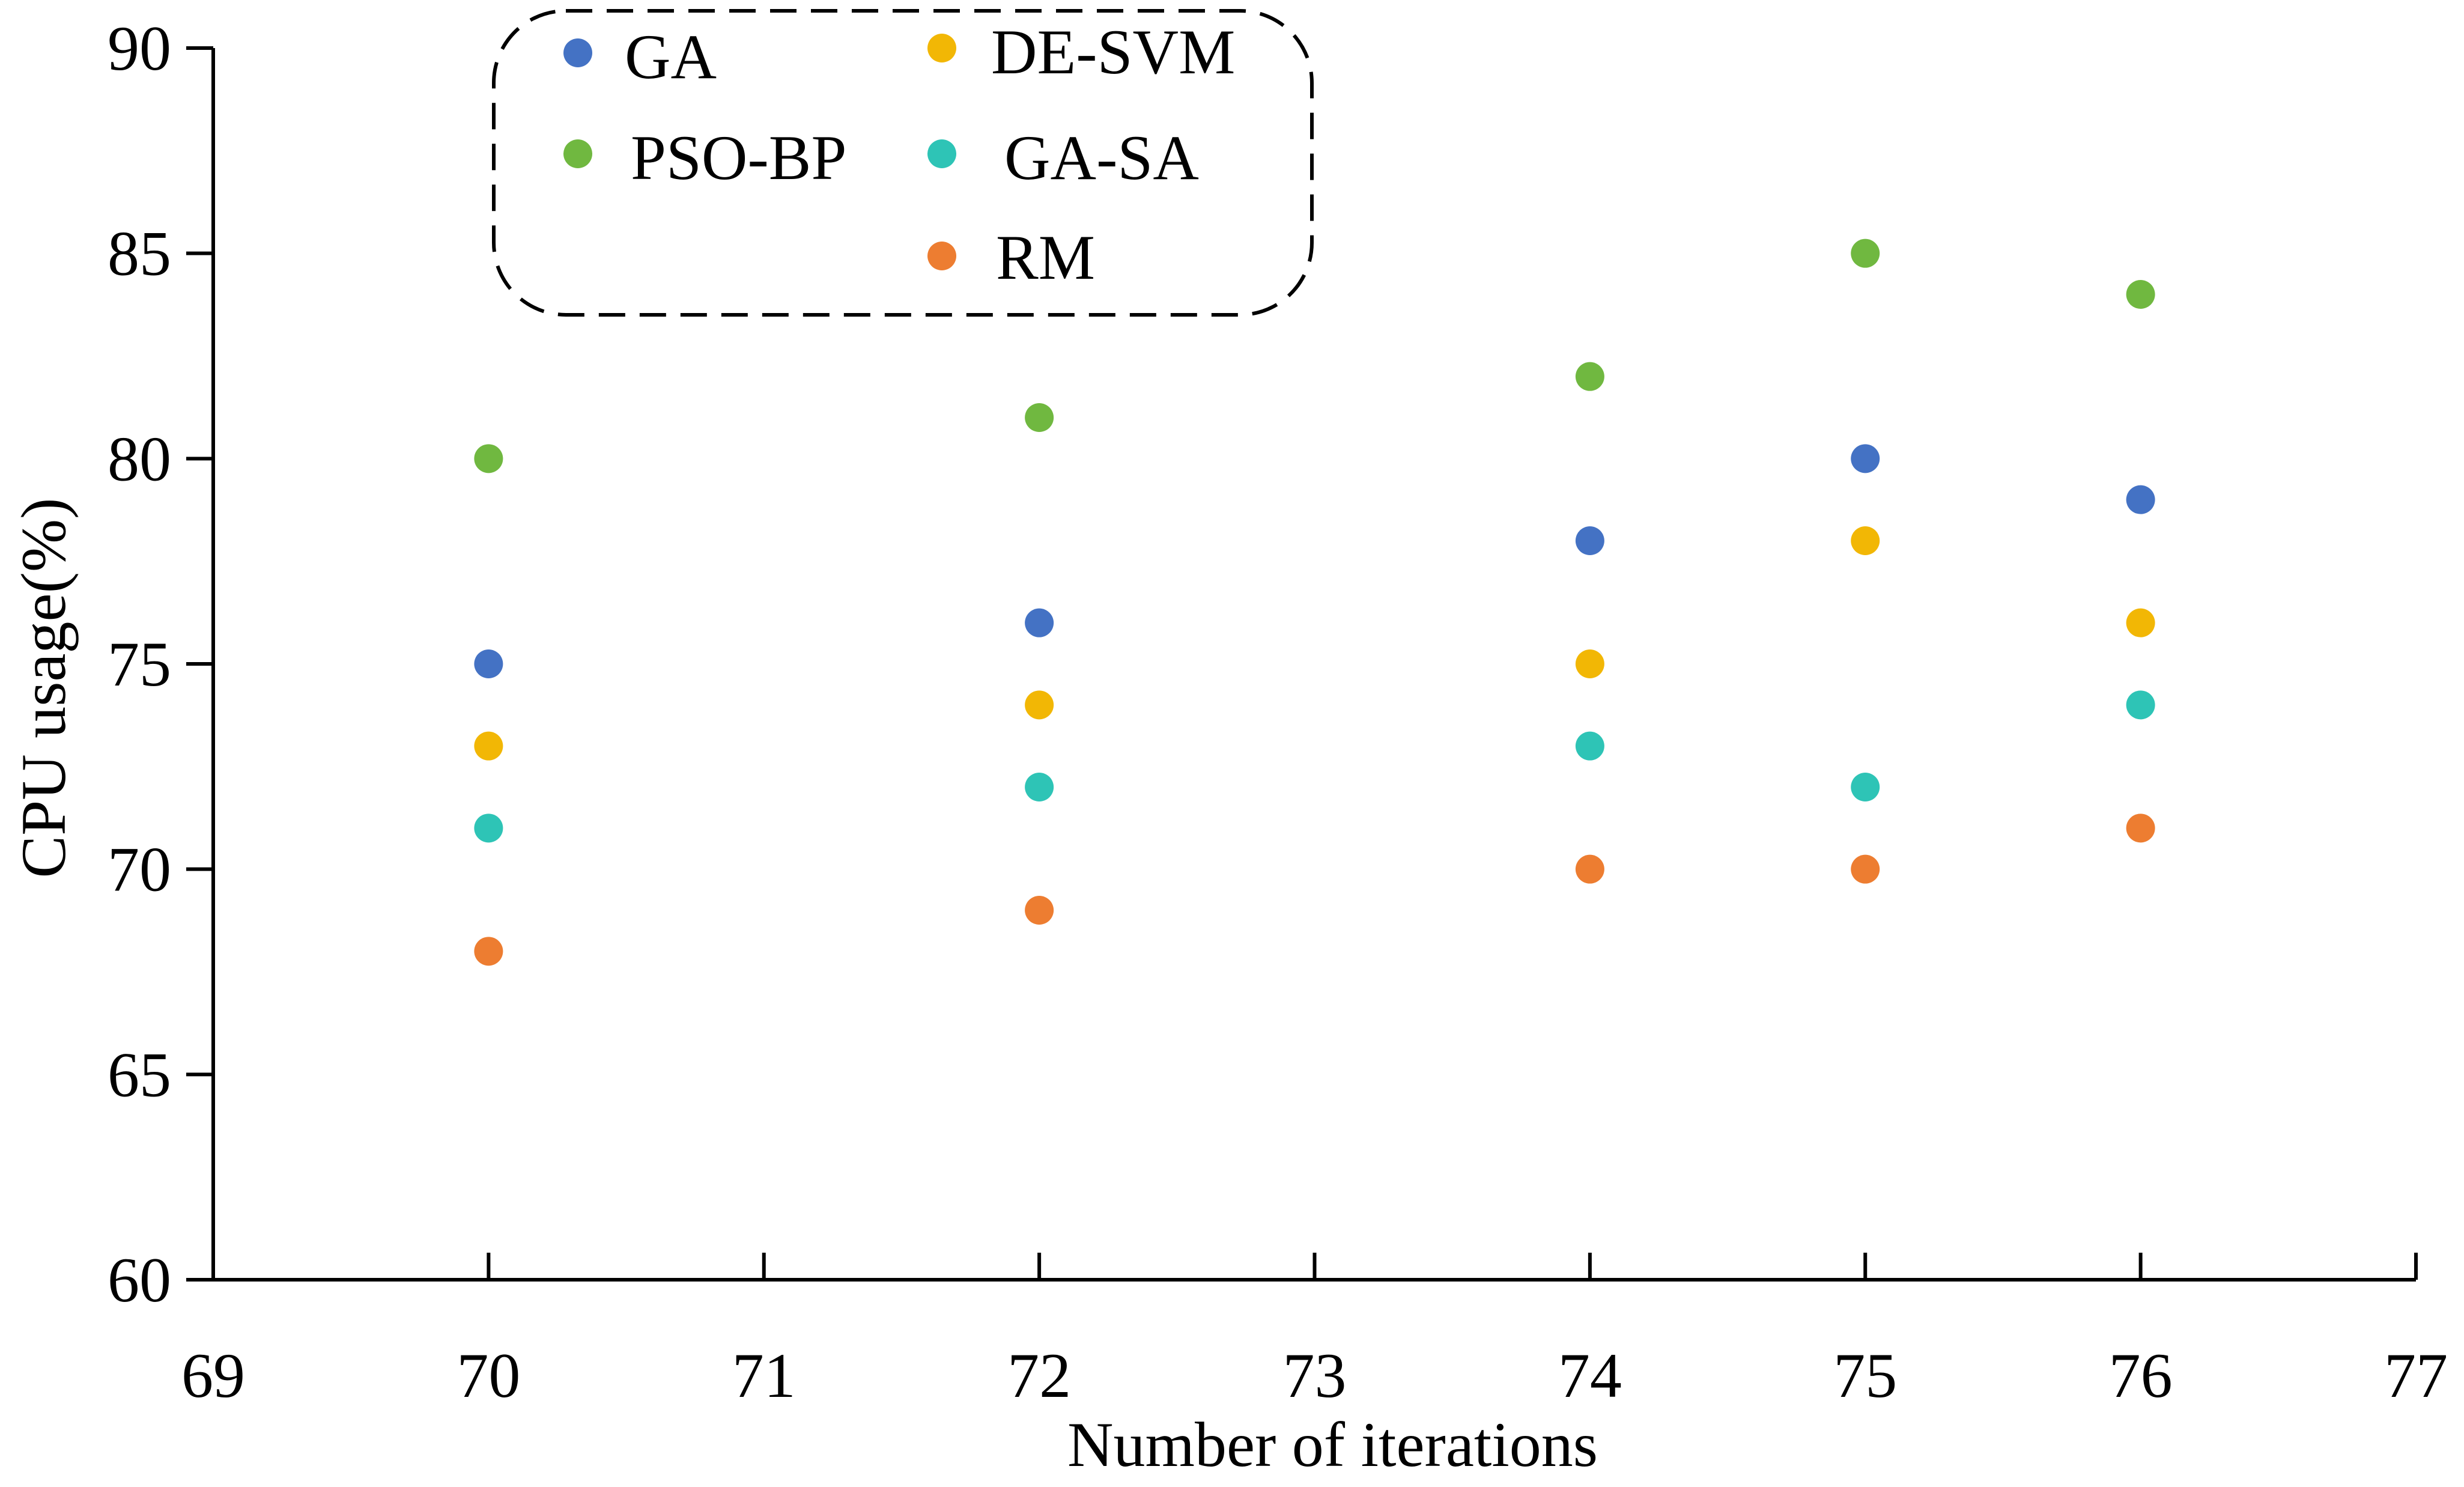  Describe the element at coordinates (44, 688) in the screenshot. I see `y-axis-title: CPU usage(%)` at that location.